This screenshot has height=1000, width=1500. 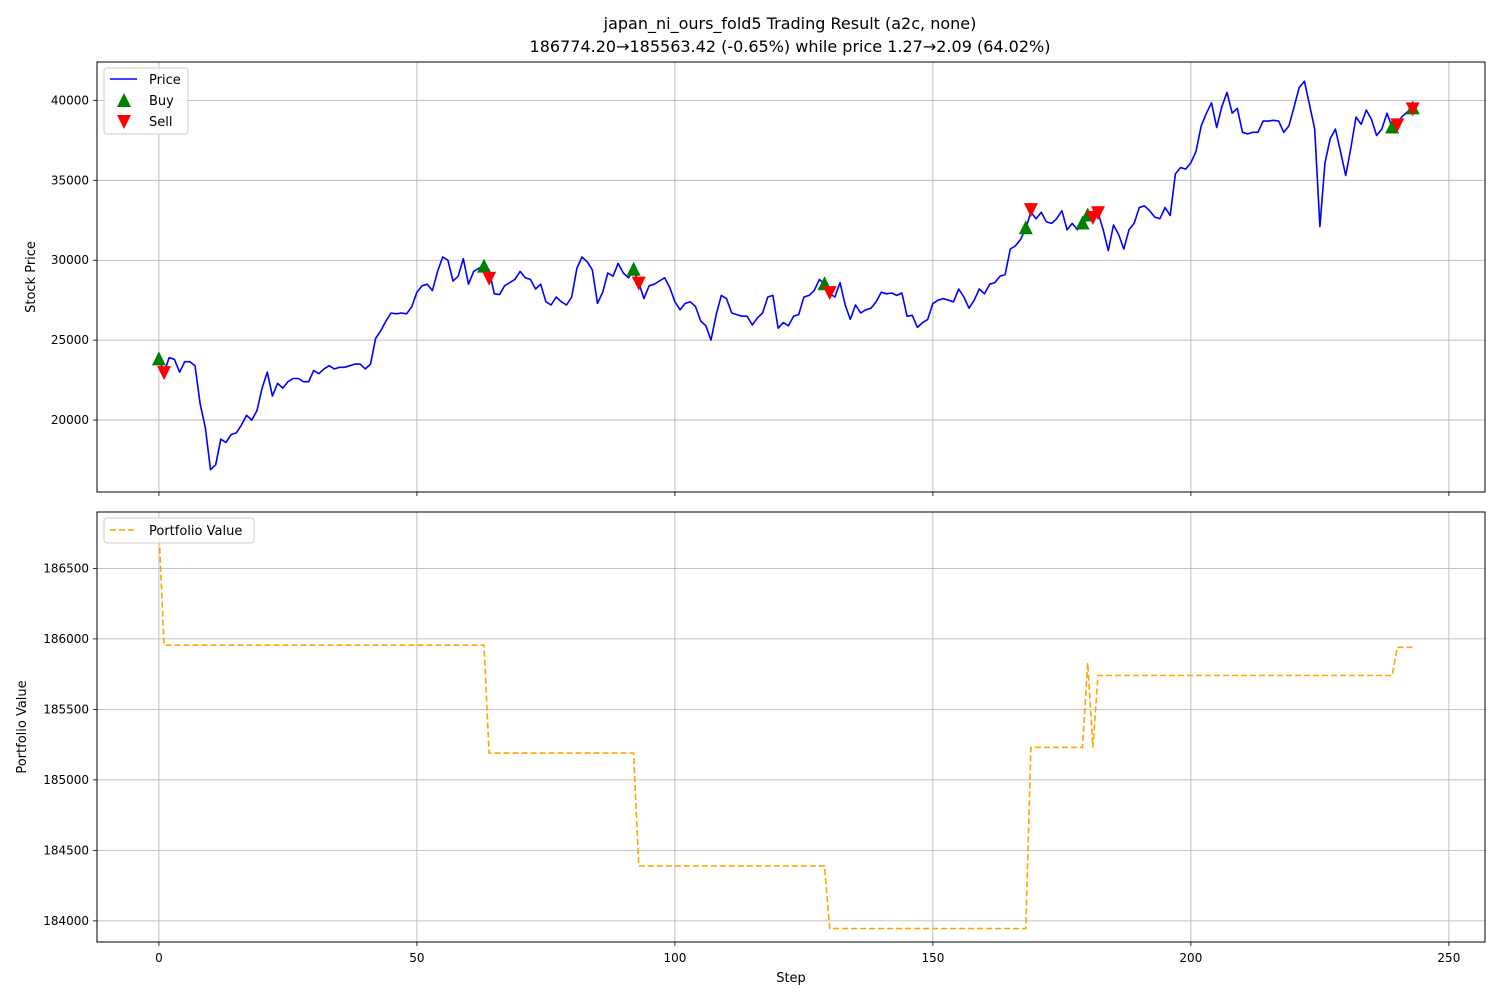 I want to click on portfolio-legend-box, so click(x=179, y=530).